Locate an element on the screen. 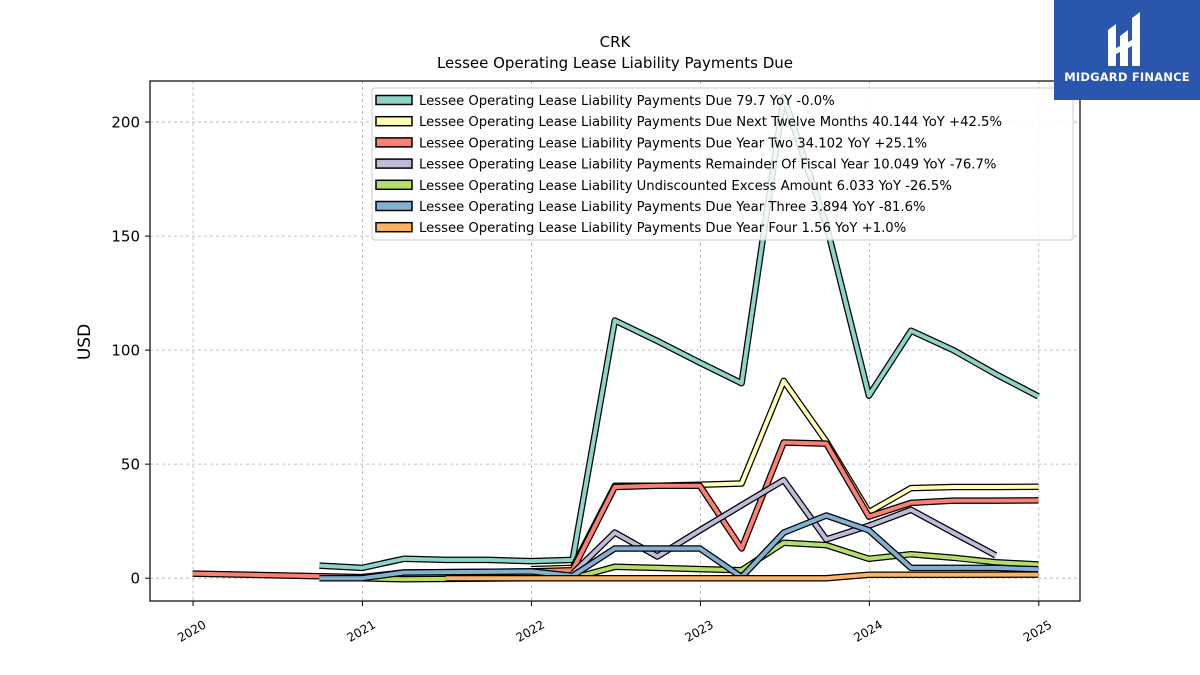  series-line-outline is located at coordinates (784, 526).